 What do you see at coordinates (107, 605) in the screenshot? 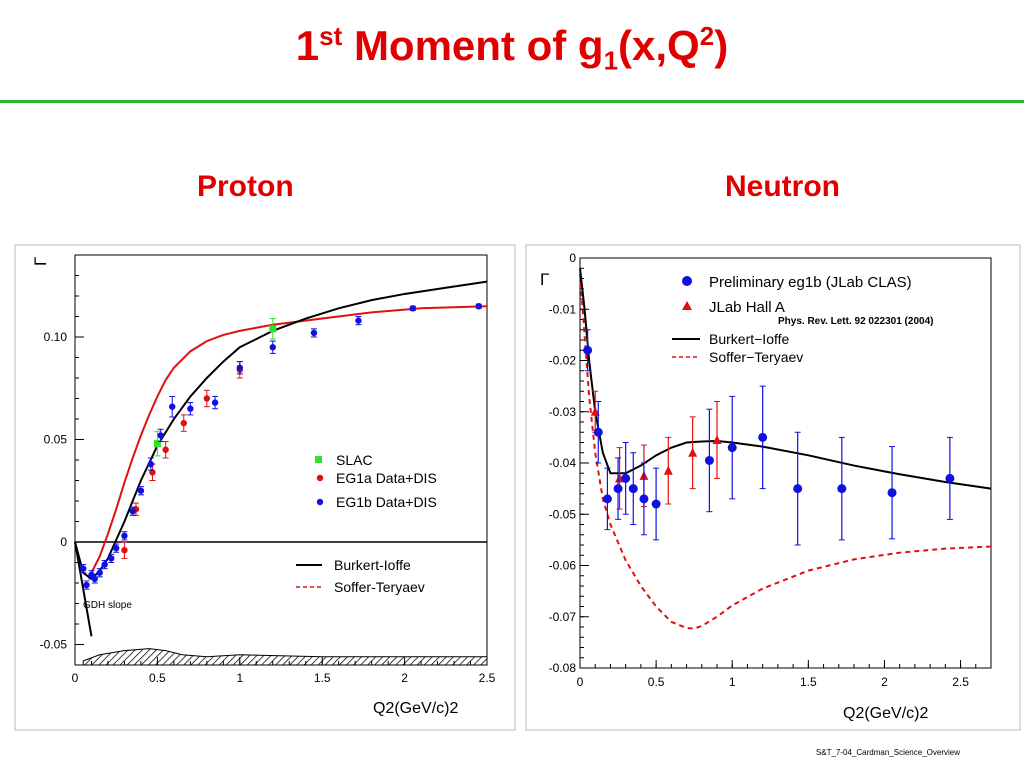
I see `proton-gdh-annotation: GDH slope` at bounding box center [107, 605].